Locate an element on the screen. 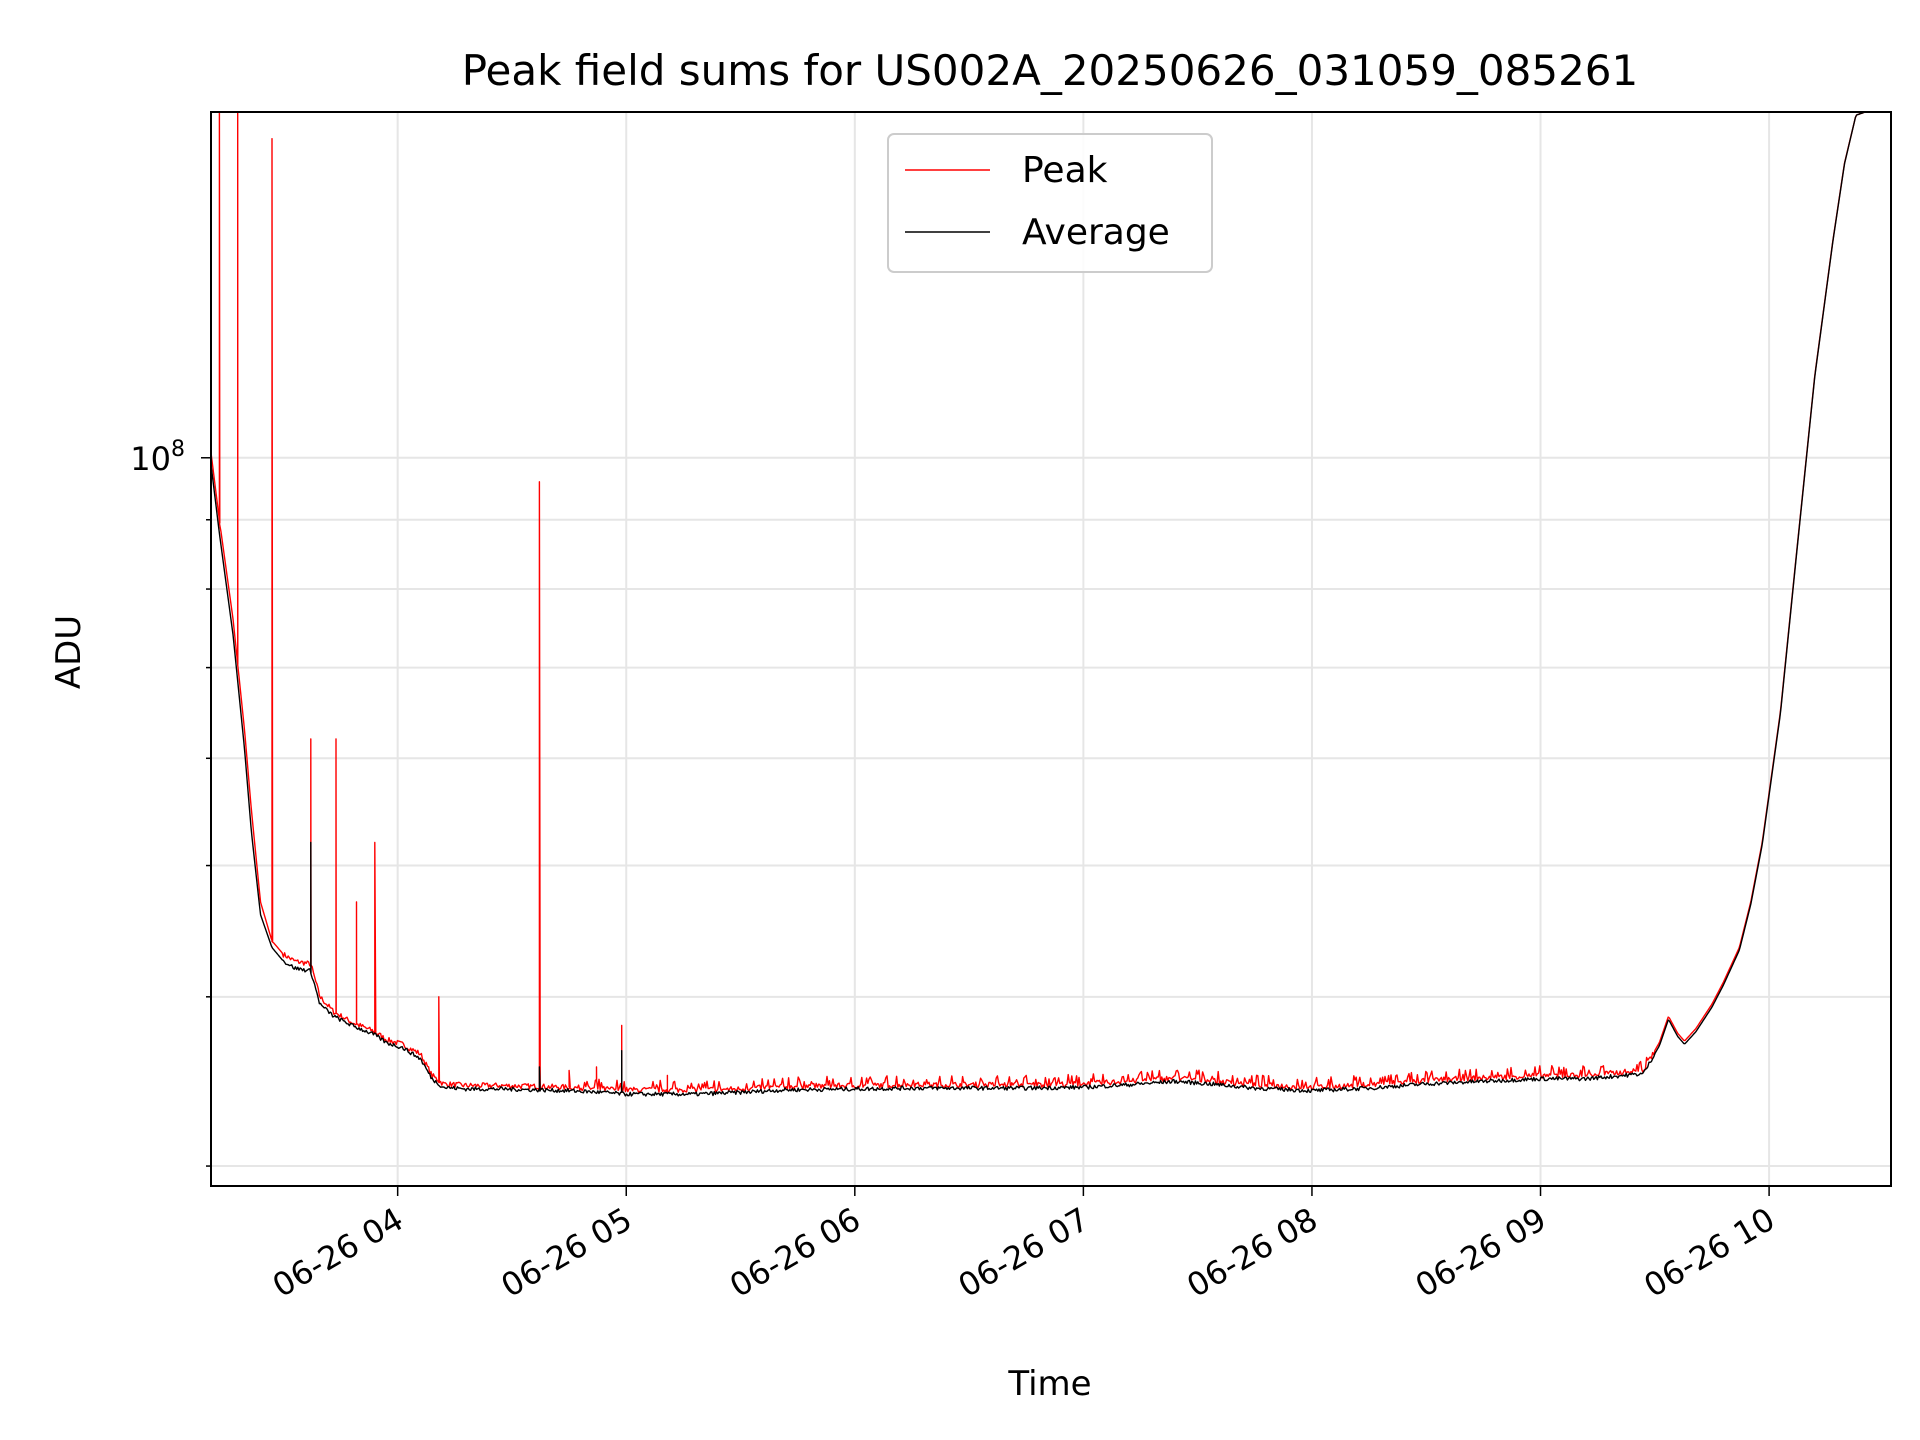 This screenshot has height=1440, width=1920. legend-label-peak: Peak is located at coordinates (1065, 170).